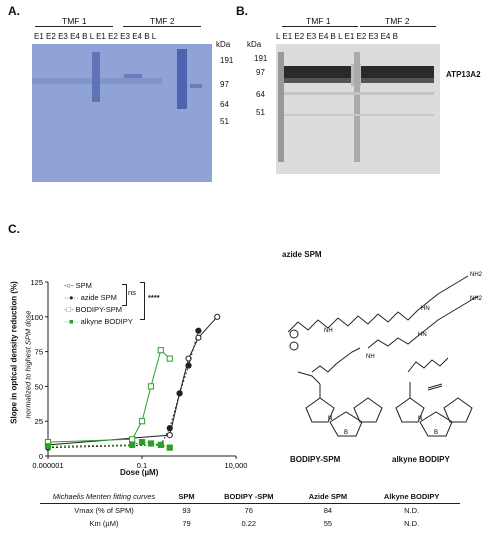  Describe the element at coordinates (36, 317) in the screenshot. I see `y-tick-label: 100` at that location.